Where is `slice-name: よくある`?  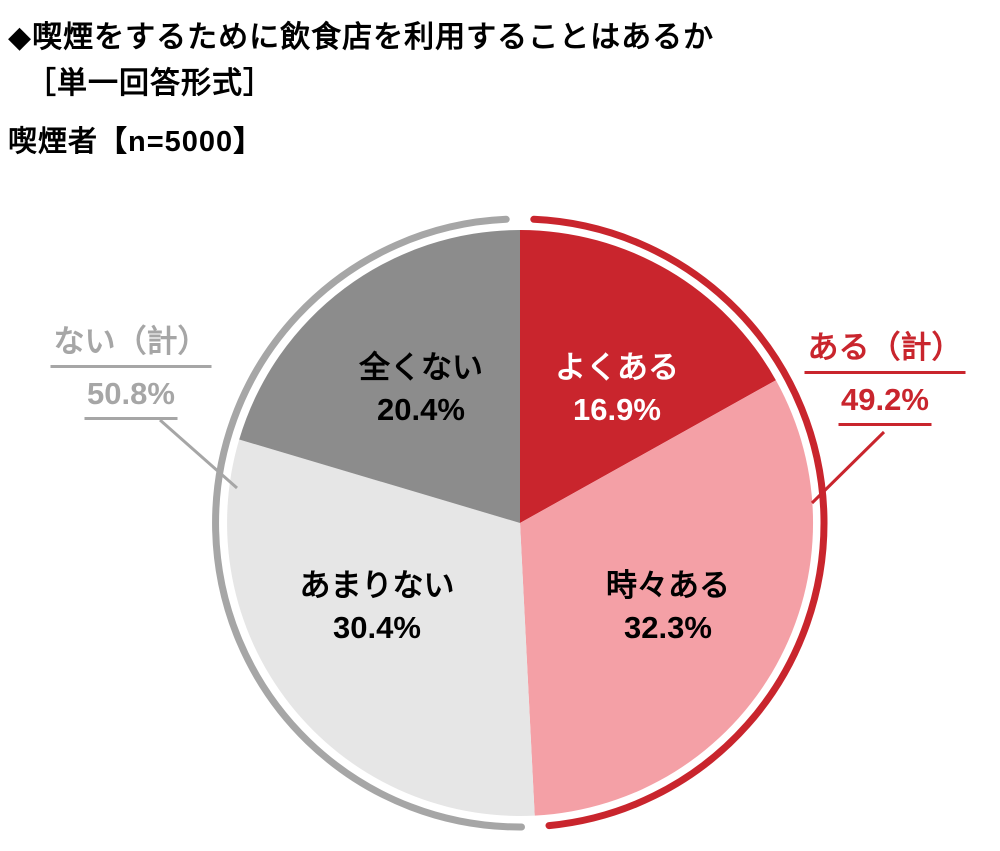 slice-name: よくある is located at coordinates (617, 367).